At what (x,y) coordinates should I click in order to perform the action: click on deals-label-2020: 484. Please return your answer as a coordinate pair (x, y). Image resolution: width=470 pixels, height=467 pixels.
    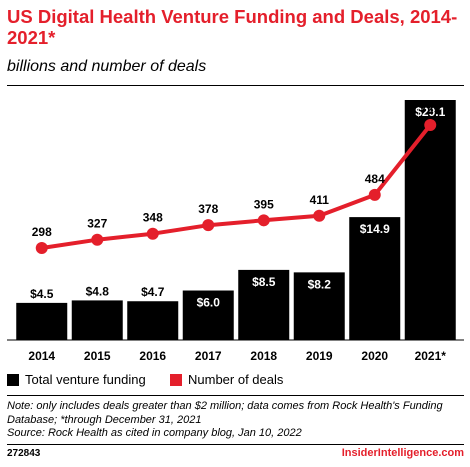
    Looking at the image, I should click on (375, 179).